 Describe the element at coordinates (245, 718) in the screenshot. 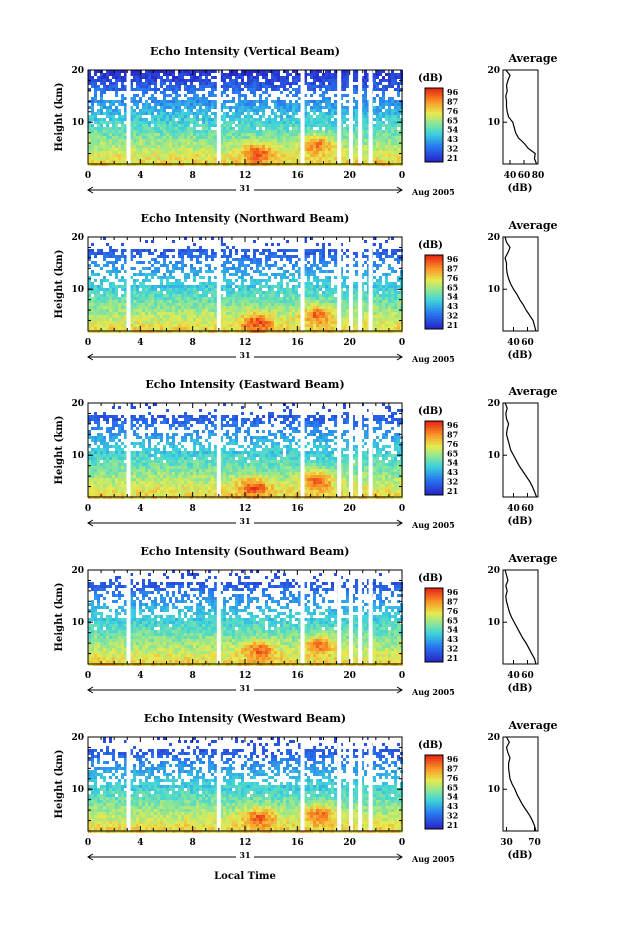

I see `panel-title: Echo Intensity (Westward Beam)` at that location.